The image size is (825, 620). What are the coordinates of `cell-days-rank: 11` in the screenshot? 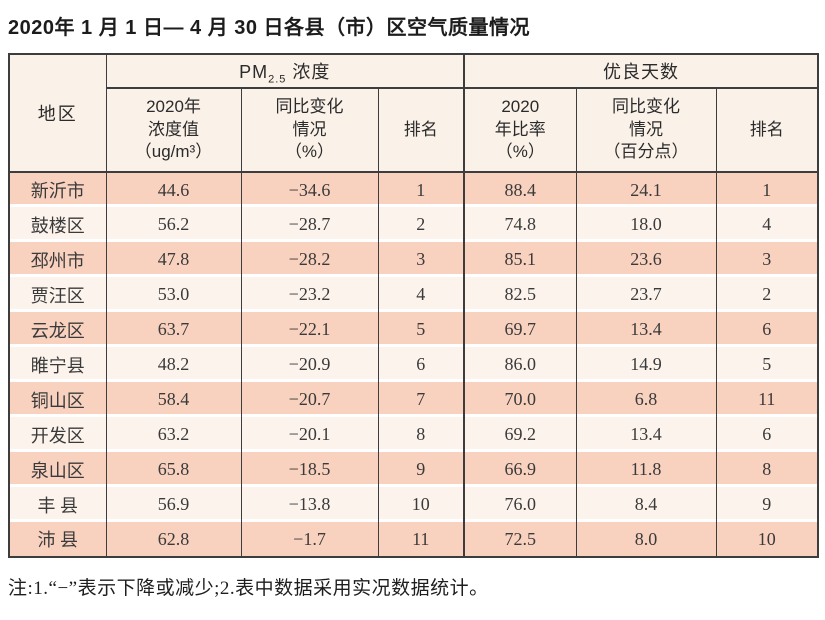 It's located at (767, 399).